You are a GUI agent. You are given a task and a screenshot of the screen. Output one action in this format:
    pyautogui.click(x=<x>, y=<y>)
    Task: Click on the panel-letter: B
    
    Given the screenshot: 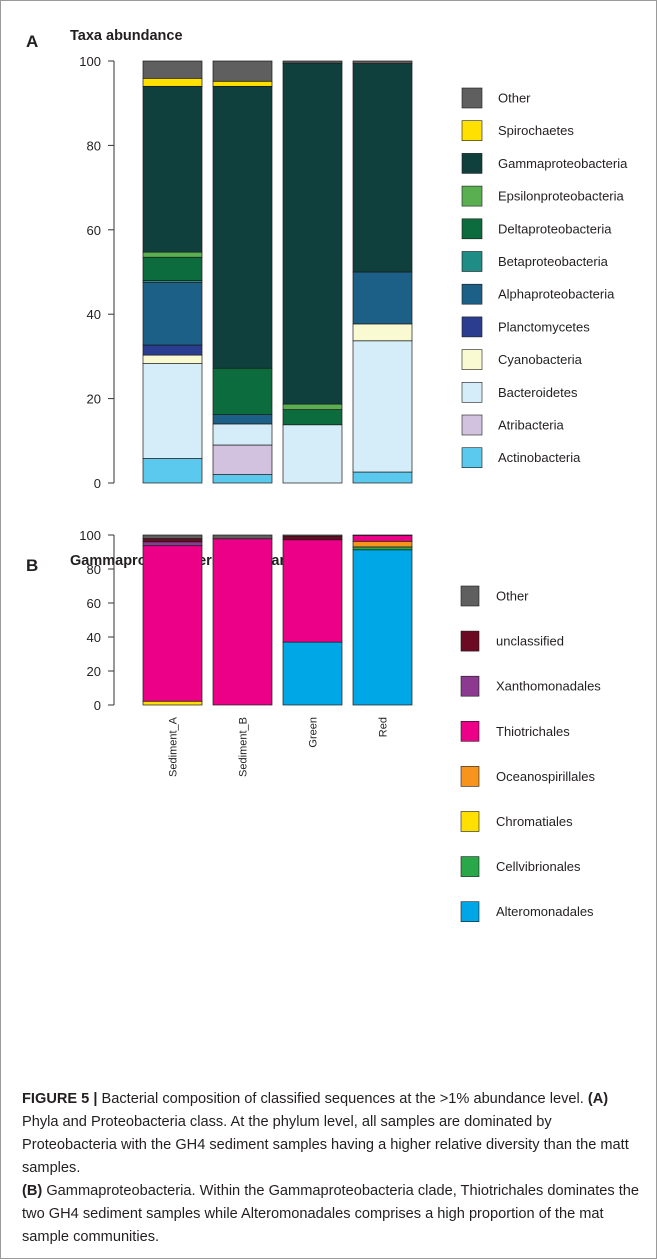 What is the action you would take?
    pyautogui.click(x=32, y=565)
    